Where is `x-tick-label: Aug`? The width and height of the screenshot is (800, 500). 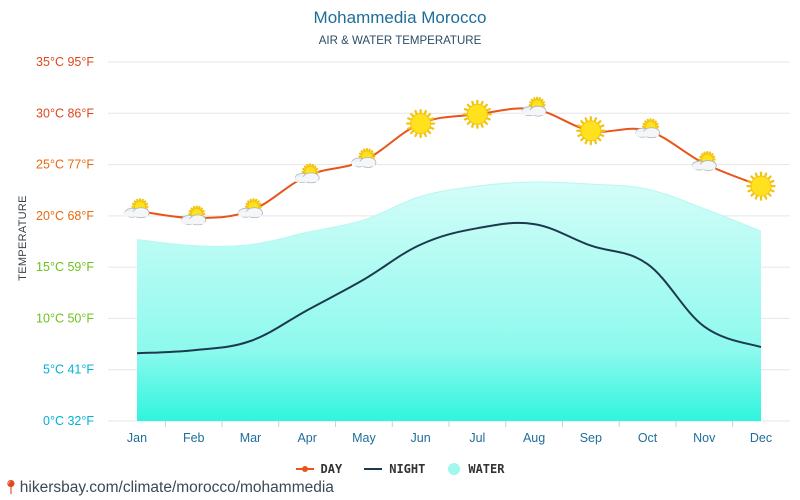
x-tick-label: Aug is located at coordinates (534, 438).